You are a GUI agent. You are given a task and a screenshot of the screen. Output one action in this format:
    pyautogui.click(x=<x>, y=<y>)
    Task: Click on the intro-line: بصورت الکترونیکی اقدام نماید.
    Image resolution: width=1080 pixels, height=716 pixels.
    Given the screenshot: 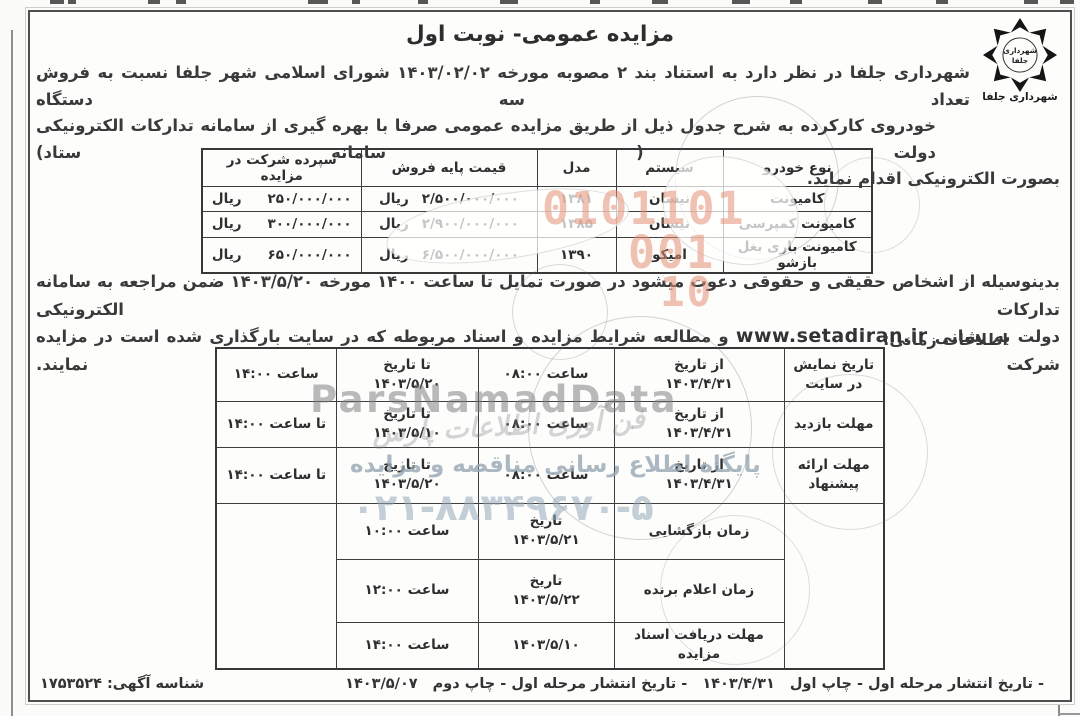 What is the action you would take?
    pyautogui.click(x=933, y=178)
    